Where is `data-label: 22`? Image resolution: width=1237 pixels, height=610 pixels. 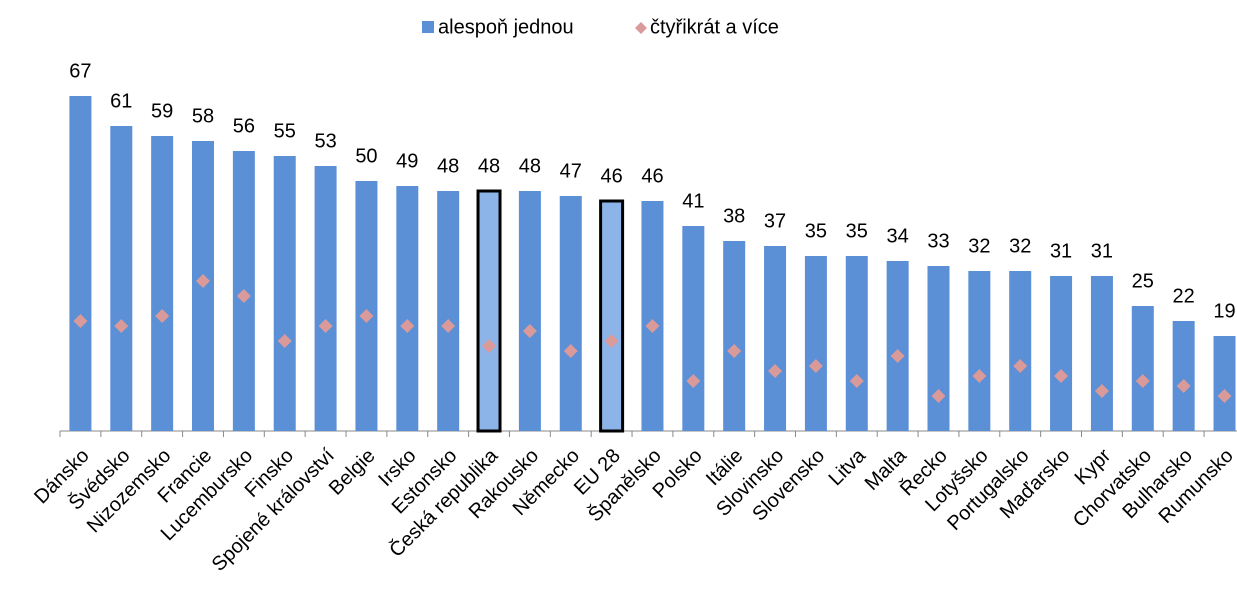 data-label: 22 is located at coordinates (1184, 296).